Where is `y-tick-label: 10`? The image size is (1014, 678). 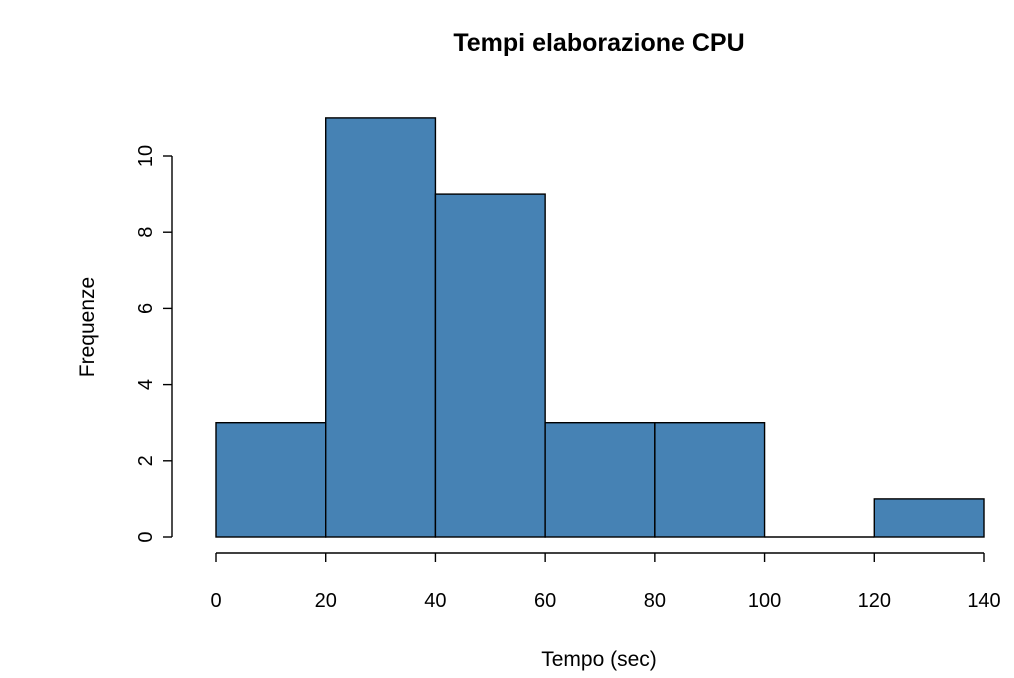 y-tick-label: 10 is located at coordinates (146, 156).